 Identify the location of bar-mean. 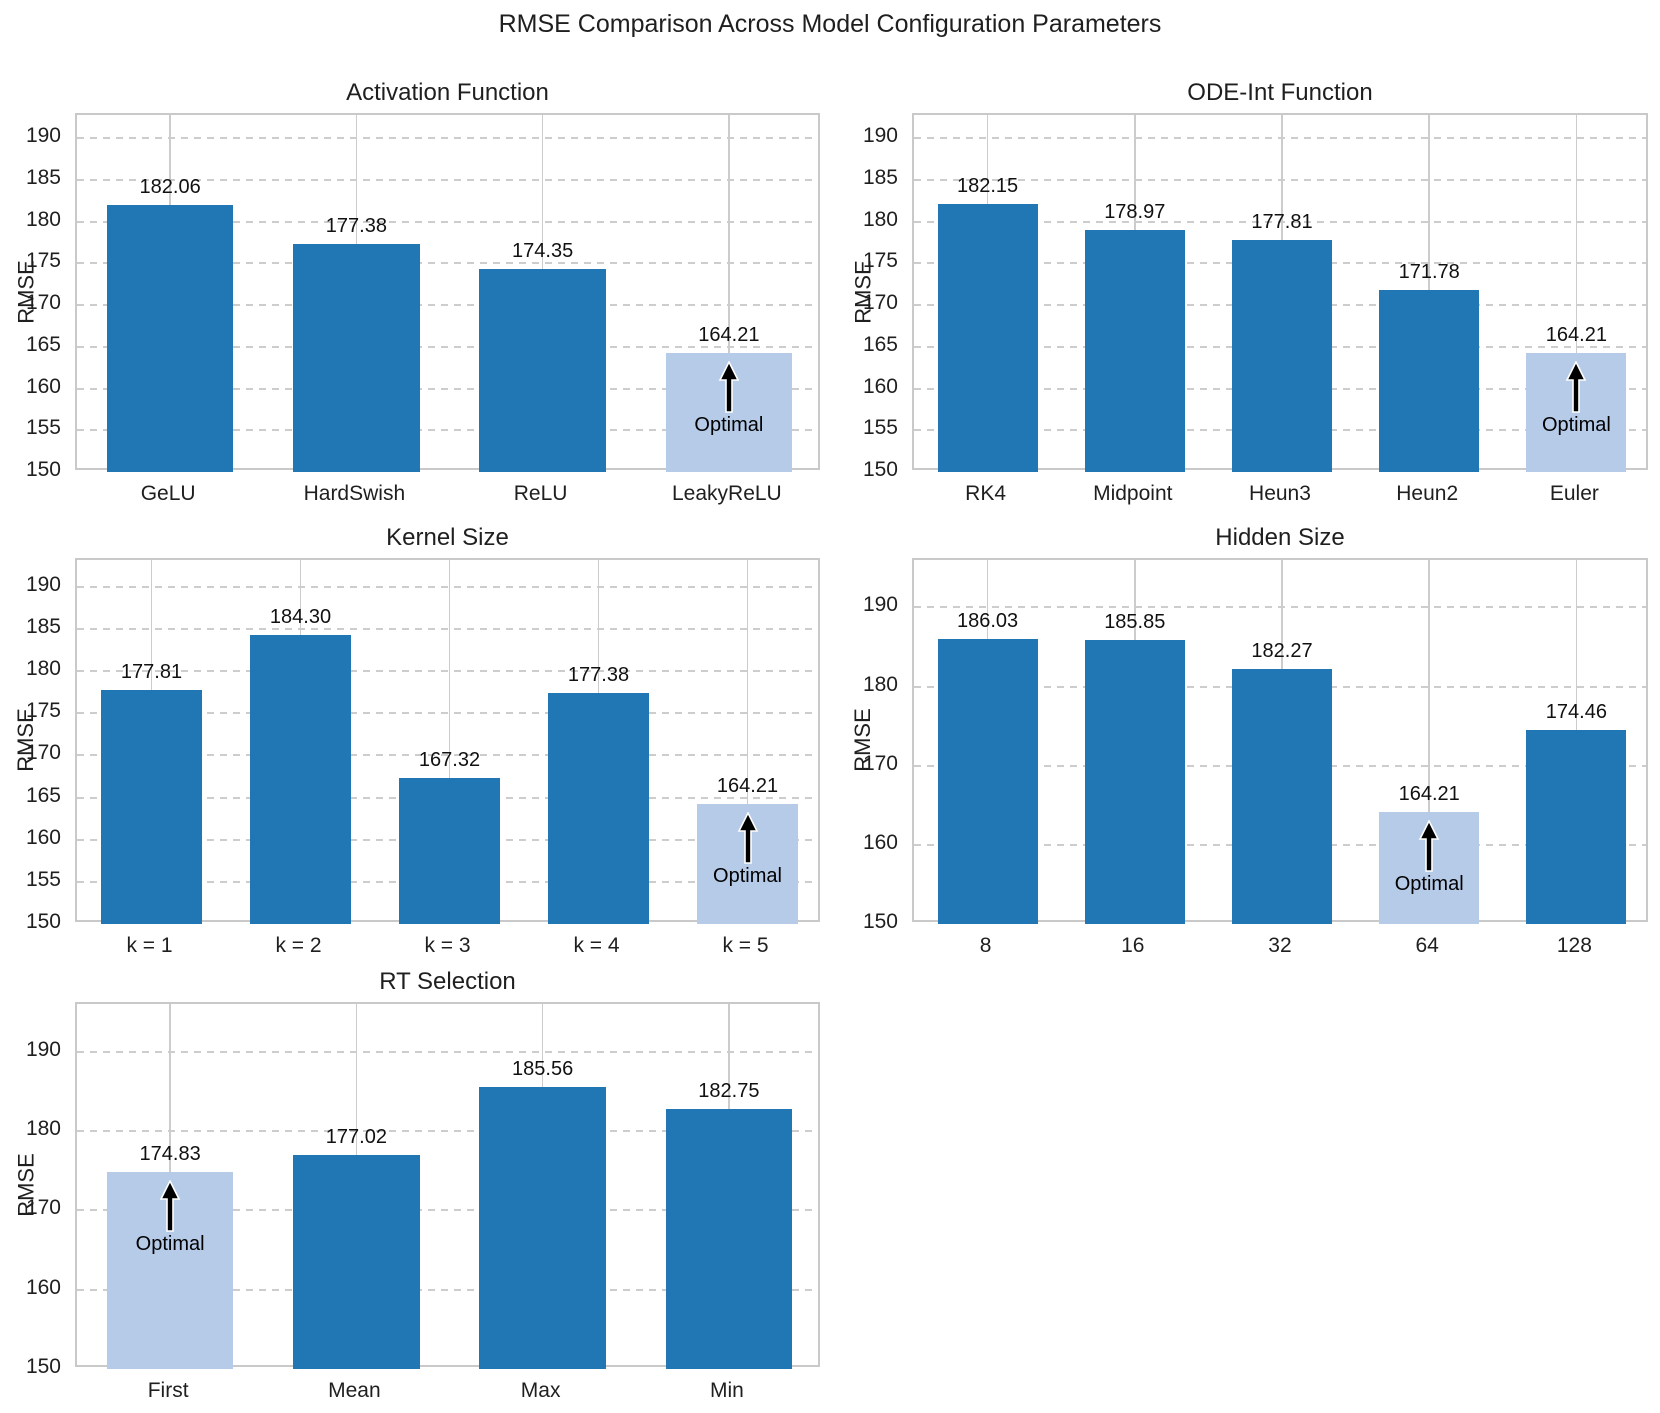
(356, 1261).